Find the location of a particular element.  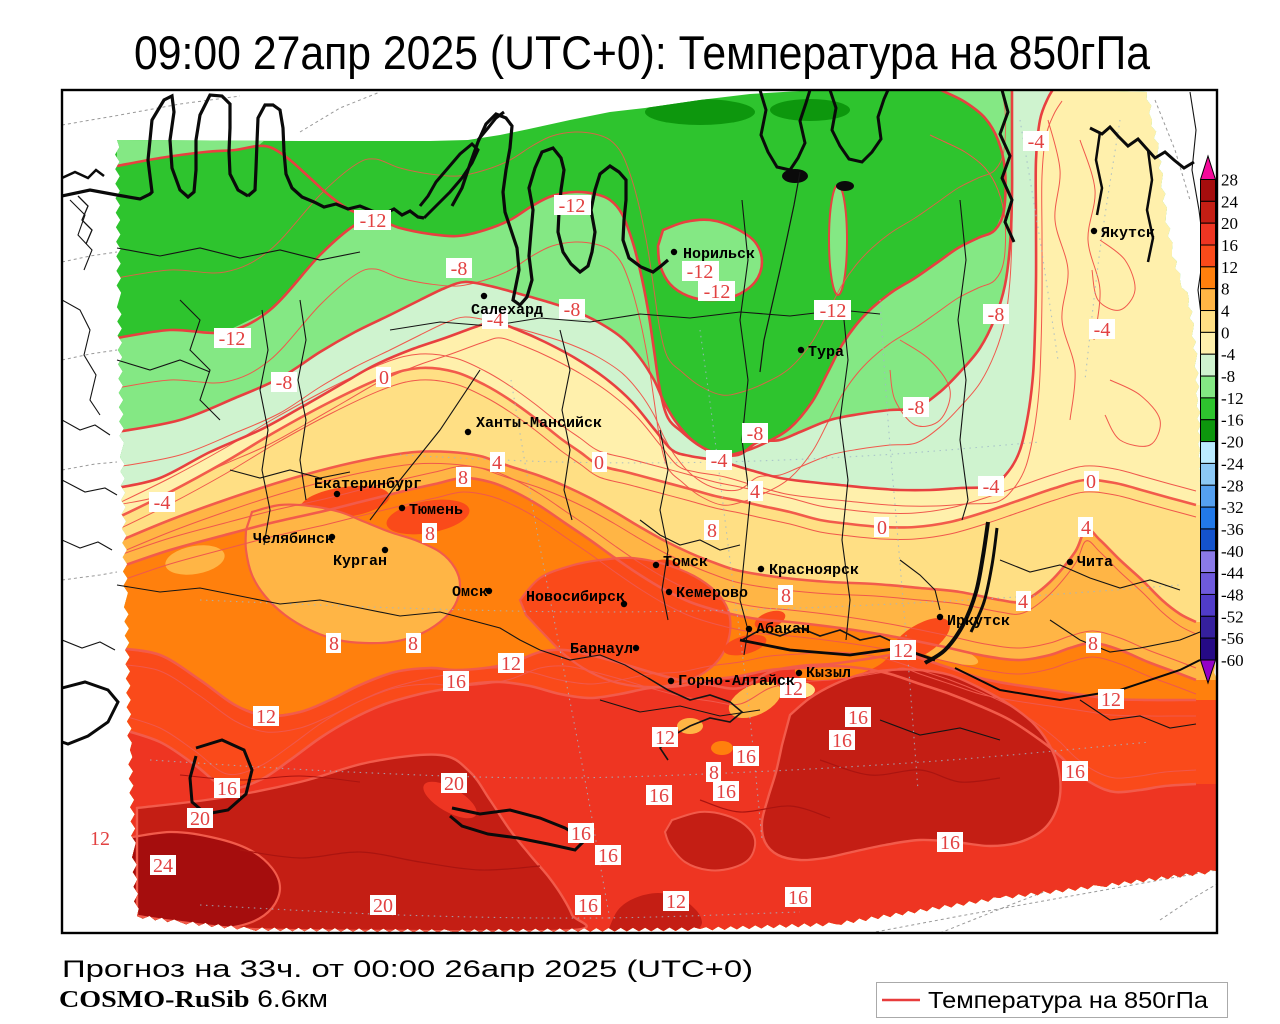

svg-text: 28 is located at coordinates (1229, 180).